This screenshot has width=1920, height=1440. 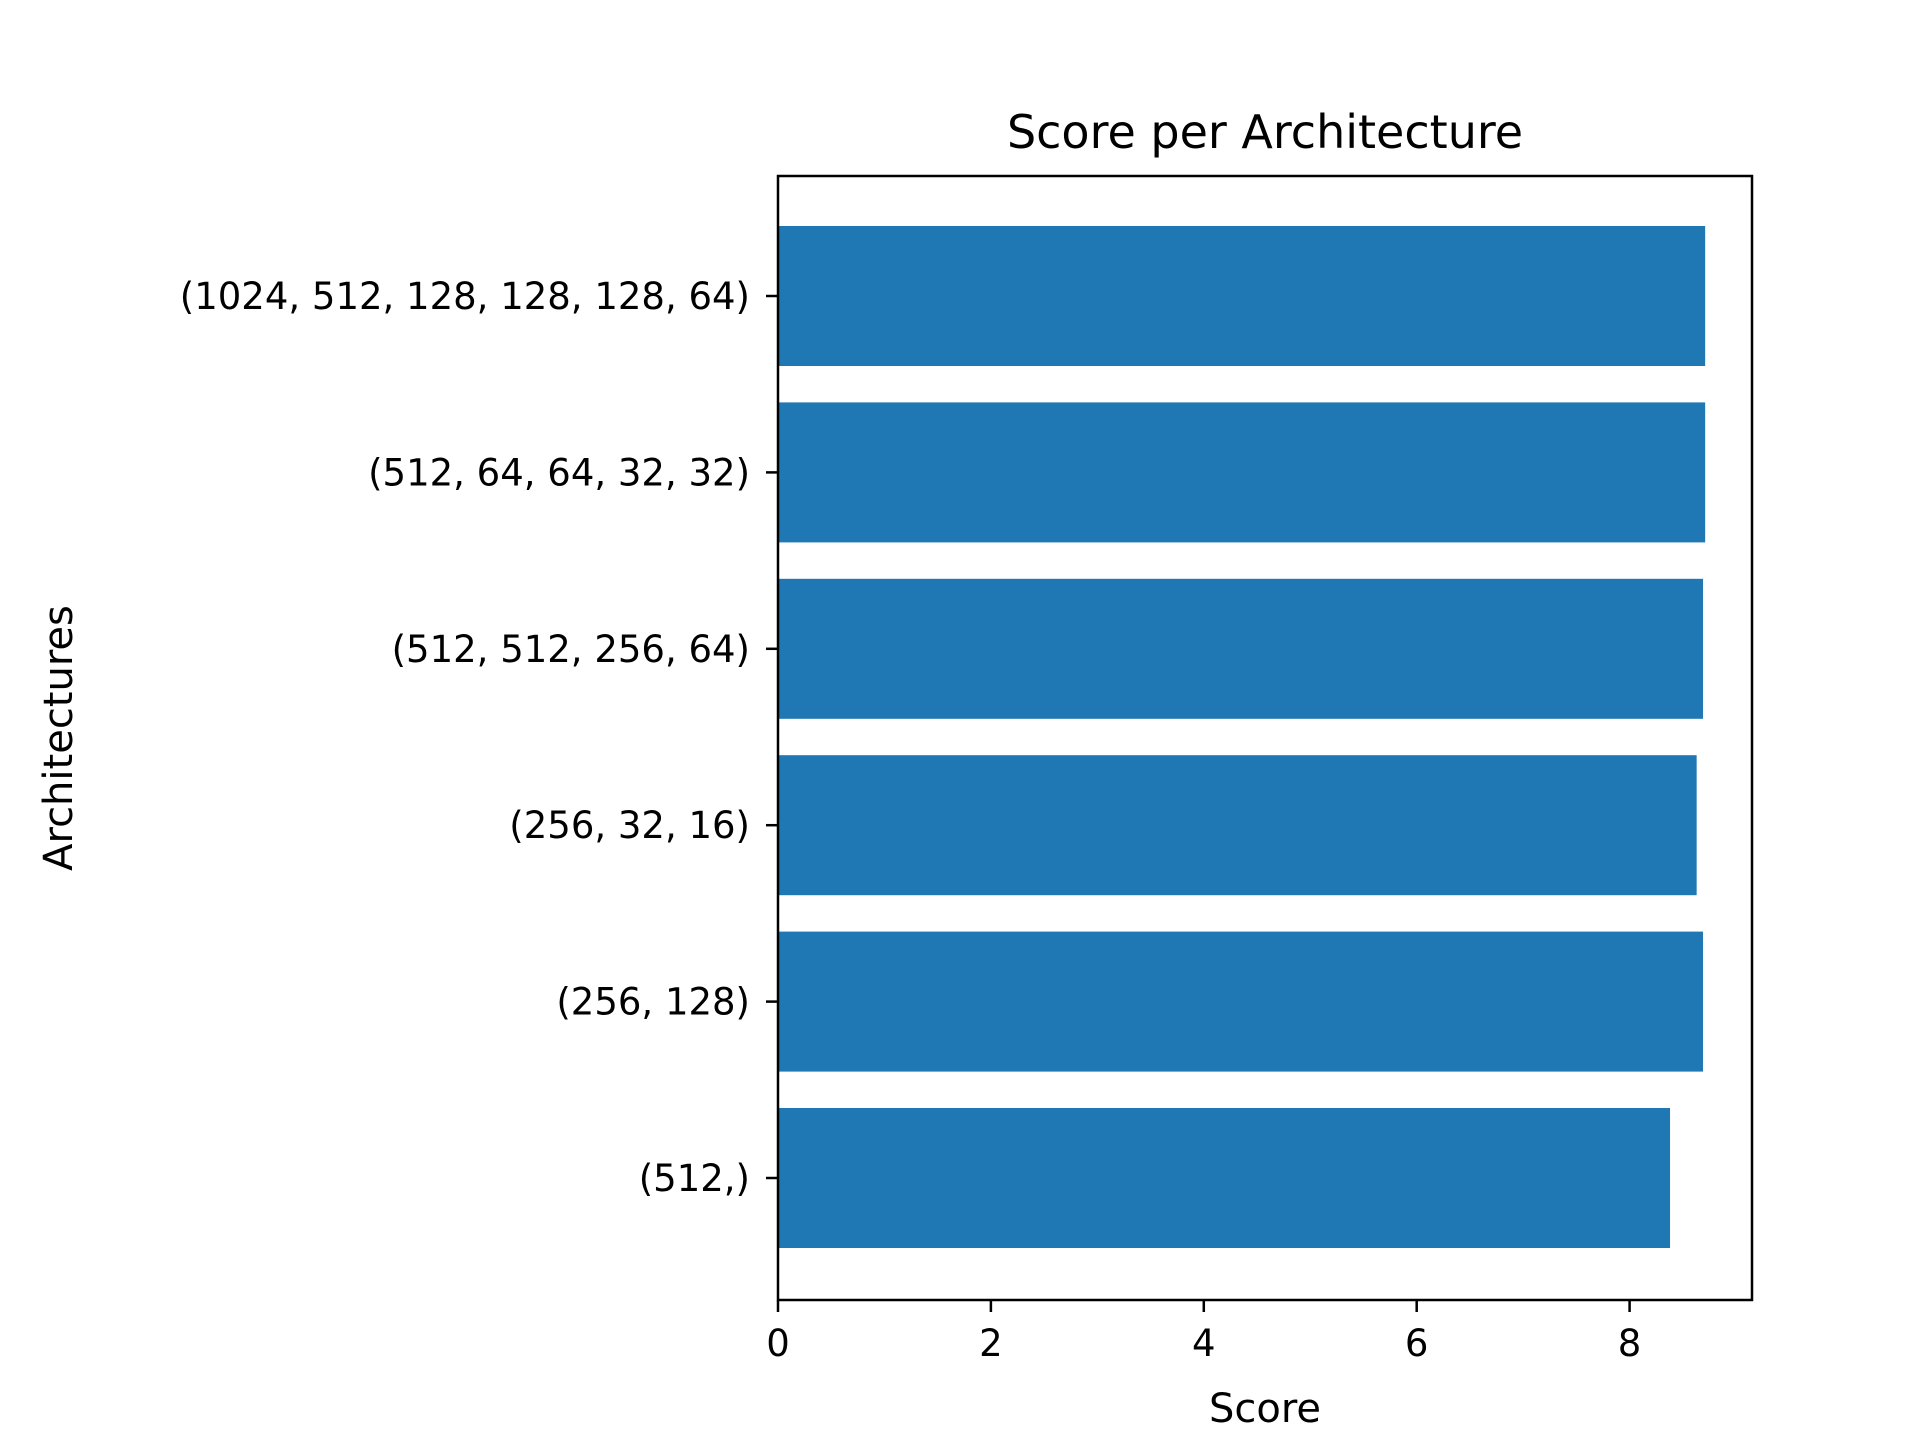 What do you see at coordinates (1630, 1343) in the screenshot?
I see `x-tick-label: 8` at bounding box center [1630, 1343].